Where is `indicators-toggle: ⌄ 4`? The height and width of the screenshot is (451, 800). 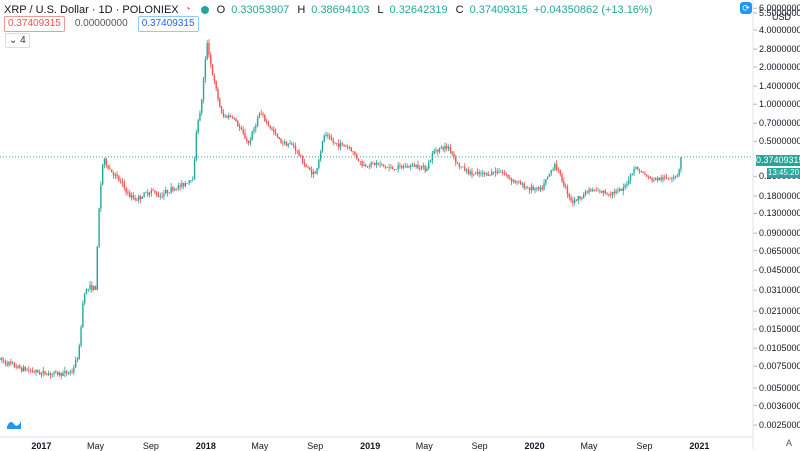 indicators-toggle: ⌄ 4 is located at coordinates (17, 40).